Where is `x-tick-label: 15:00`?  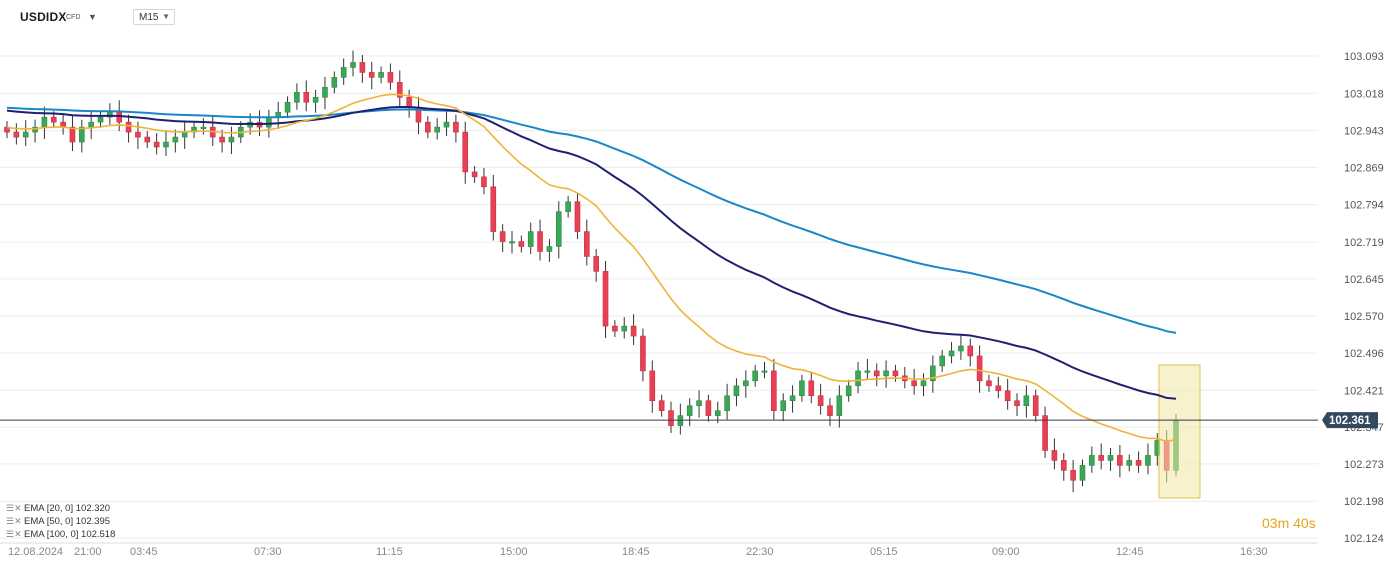
x-tick-label: 15:00 is located at coordinates (514, 552).